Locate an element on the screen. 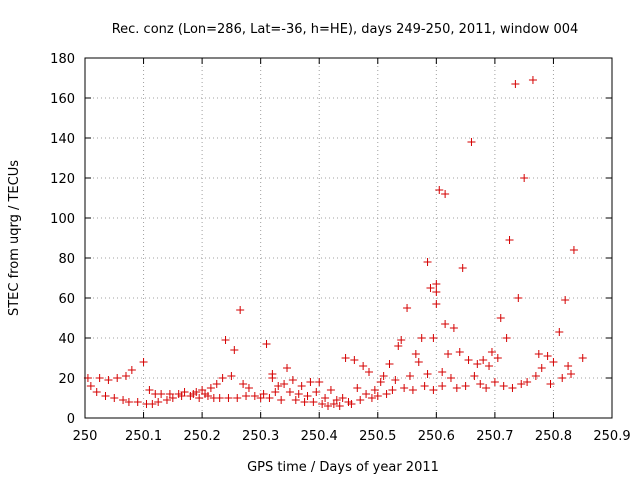  x-tick-label: 250.8 is located at coordinates (553, 436).